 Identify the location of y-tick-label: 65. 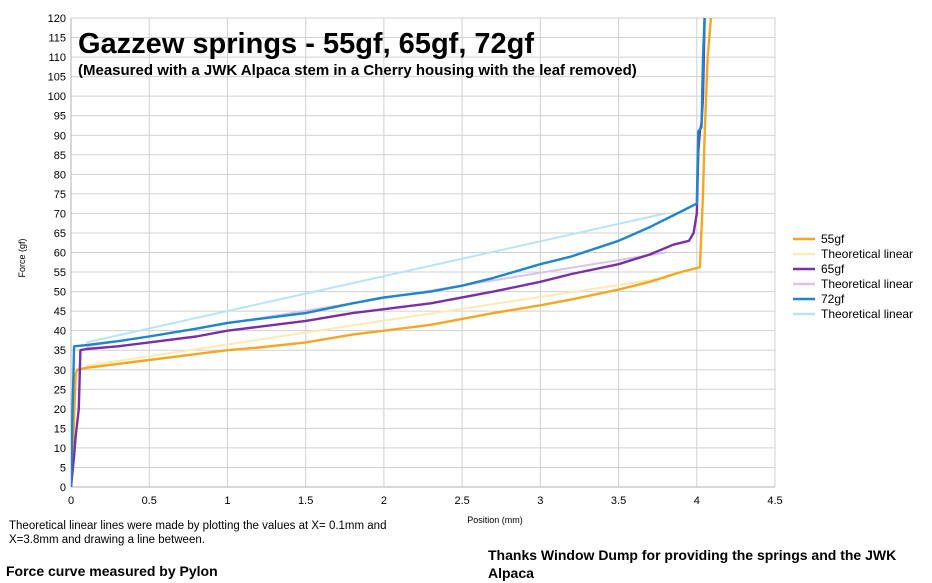
(60, 234).